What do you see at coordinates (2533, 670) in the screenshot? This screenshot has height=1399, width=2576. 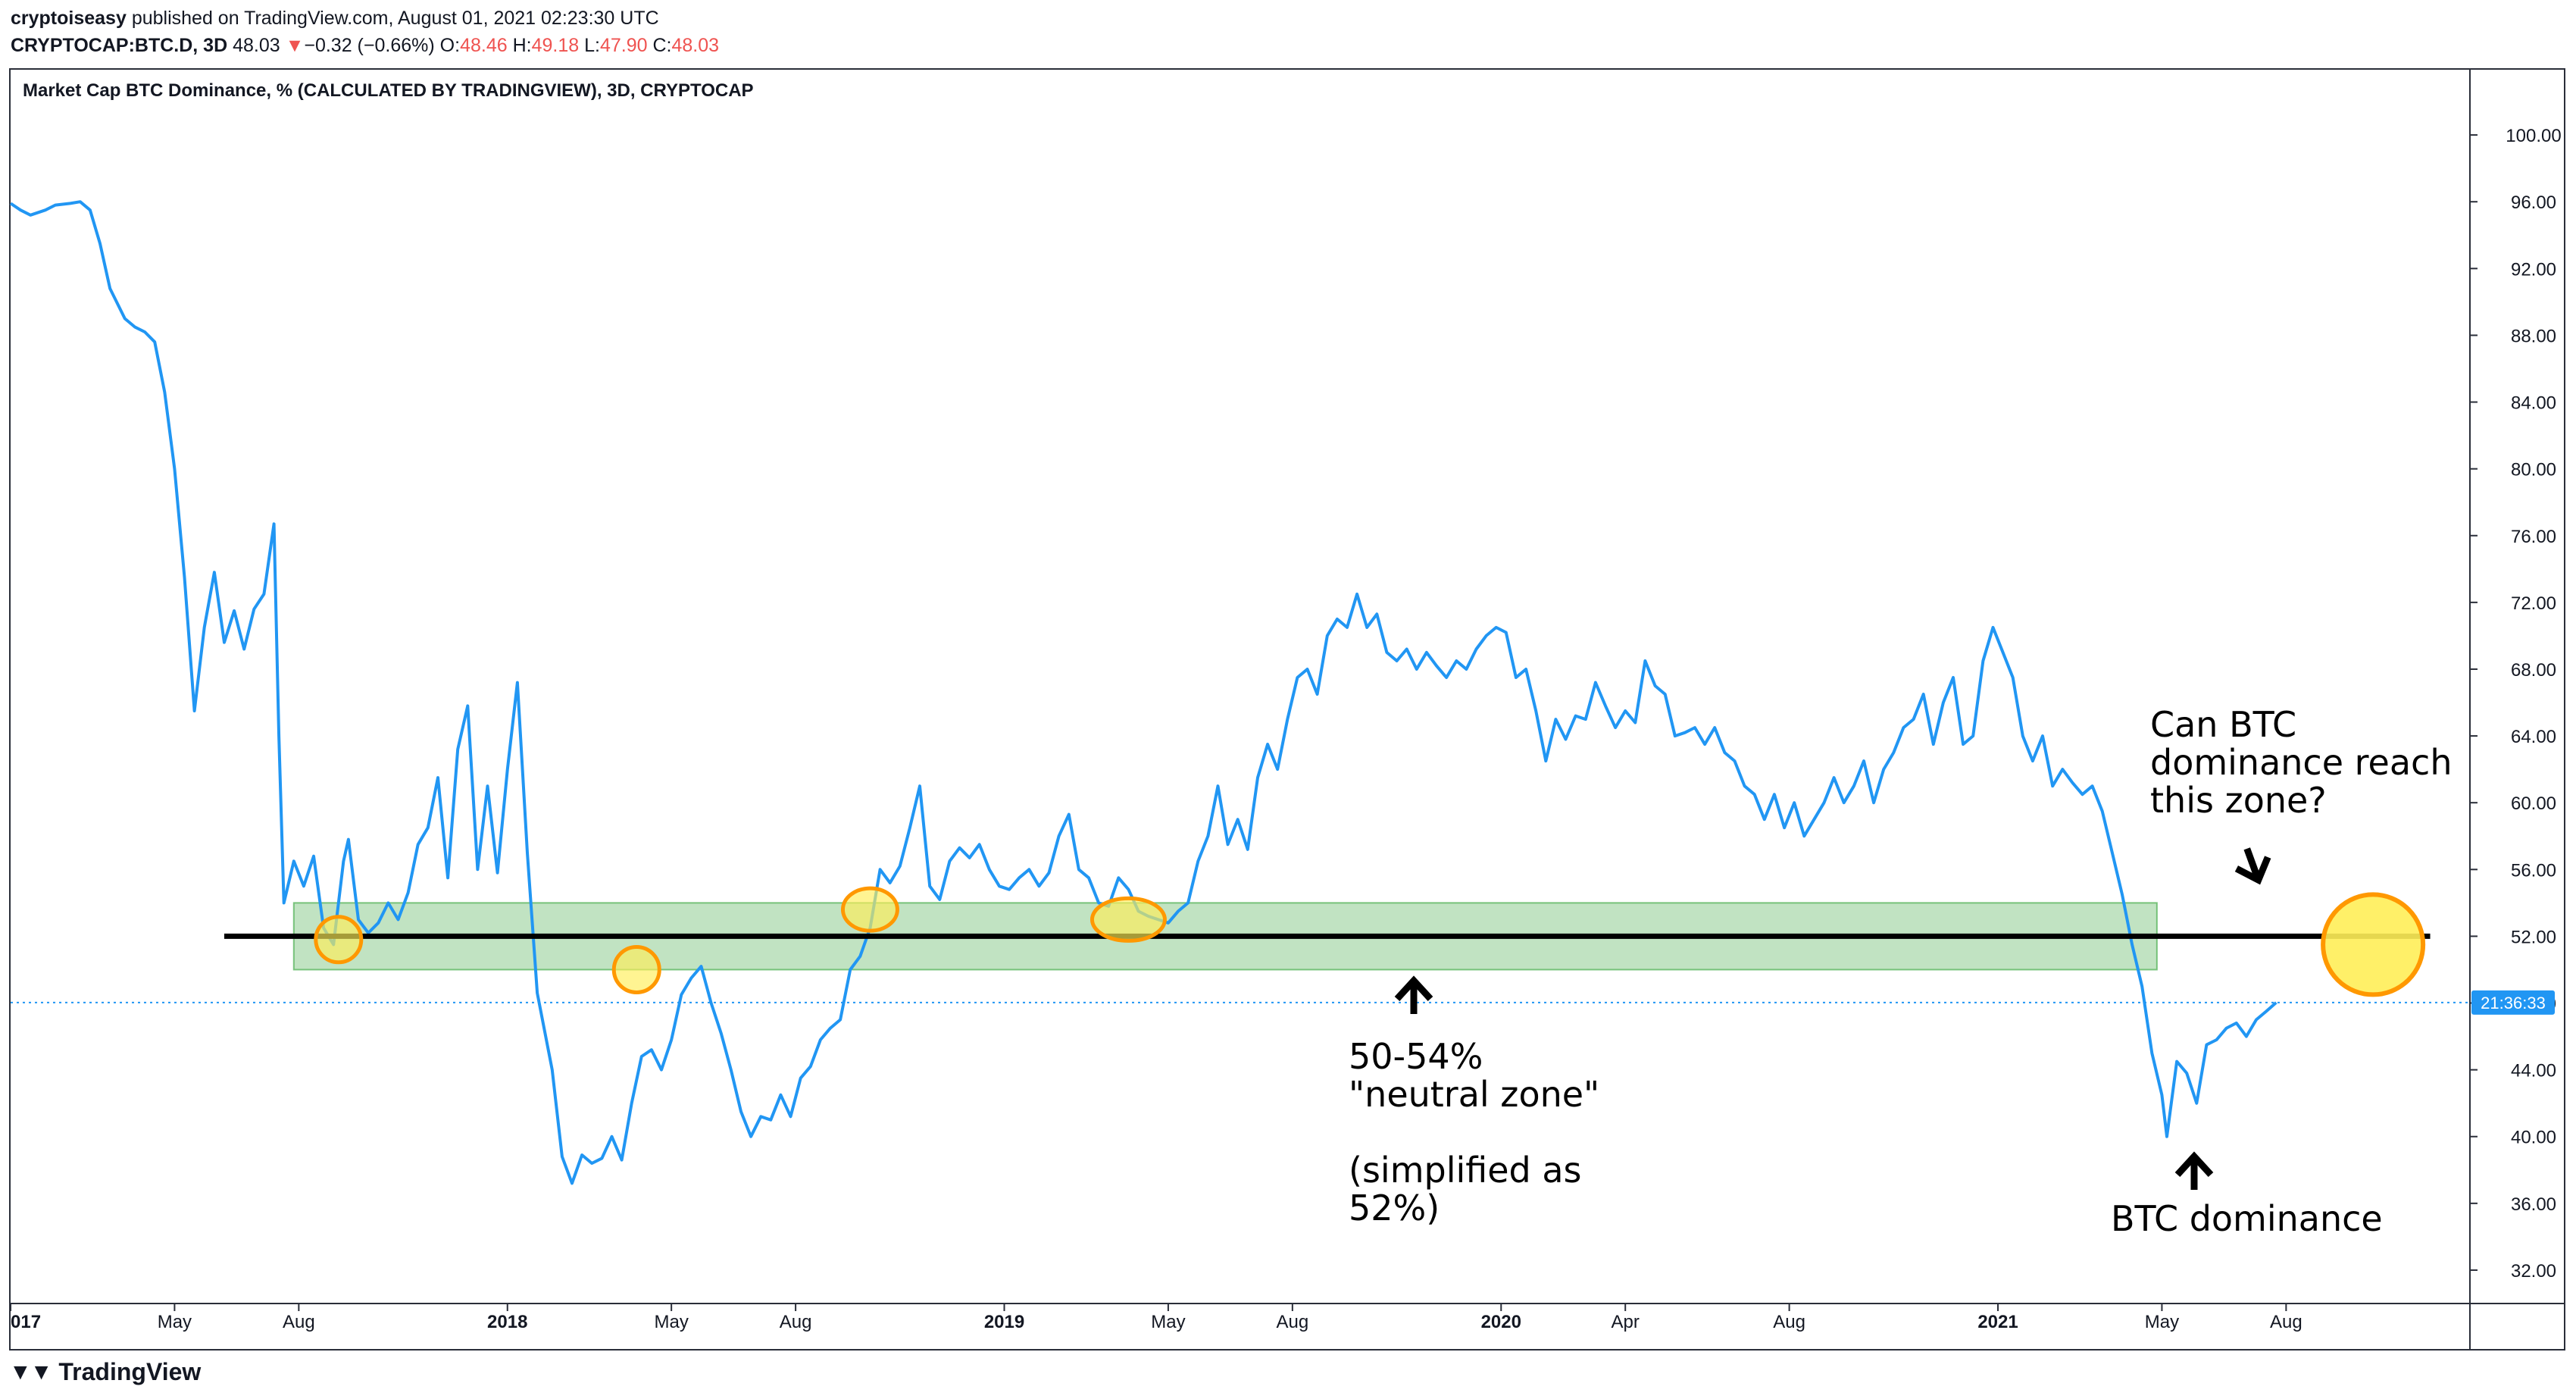 I see `y-tick-label: 68.00` at bounding box center [2533, 670].